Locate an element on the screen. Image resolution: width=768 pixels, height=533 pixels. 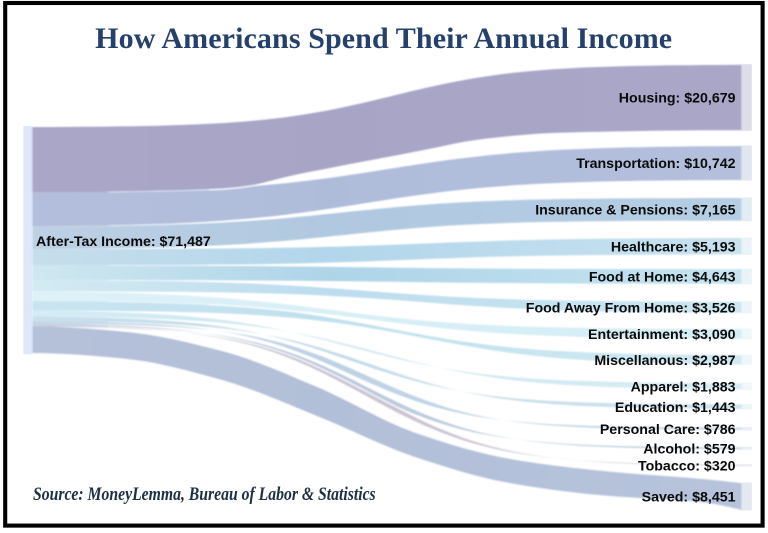
svg-text: Entertainment: $3,090 is located at coordinates (662, 335).